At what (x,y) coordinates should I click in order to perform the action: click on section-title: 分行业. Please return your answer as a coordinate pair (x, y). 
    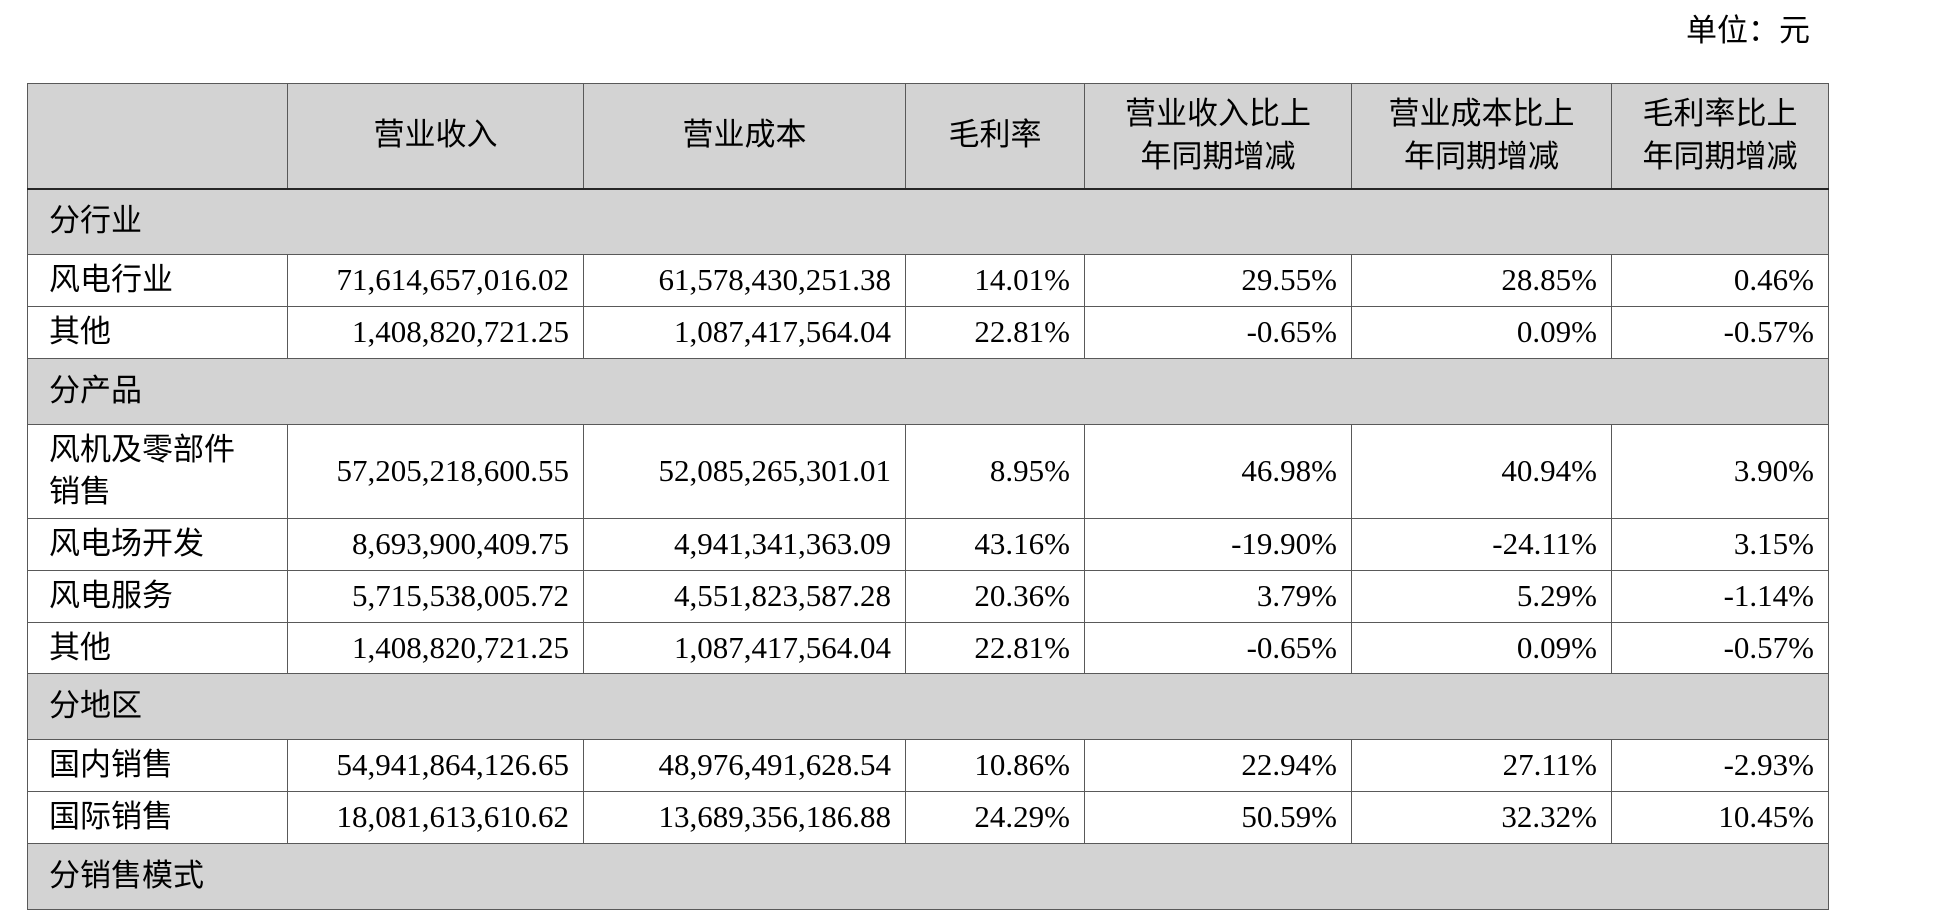
    Looking at the image, I should click on (928, 221).